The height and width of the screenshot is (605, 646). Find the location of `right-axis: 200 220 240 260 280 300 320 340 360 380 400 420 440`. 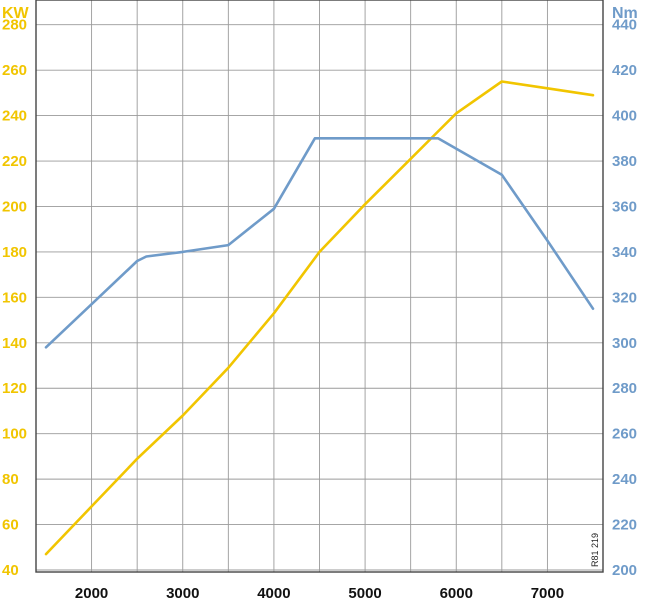

right-axis: 200 220 240 260 280 300 320 340 360 380 400 420 440 is located at coordinates (624, 298).